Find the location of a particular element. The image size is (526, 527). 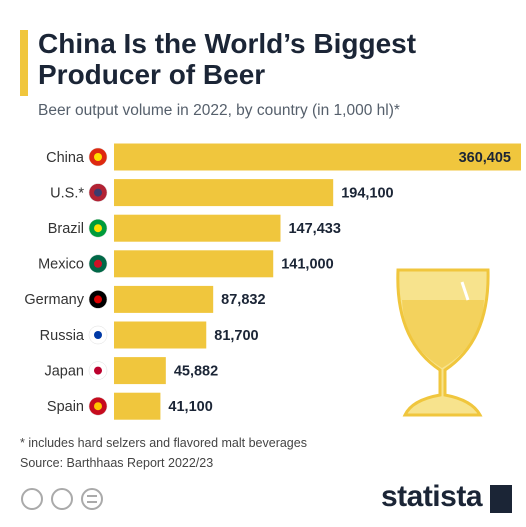

category-label: Mexico is located at coordinates (61, 265).